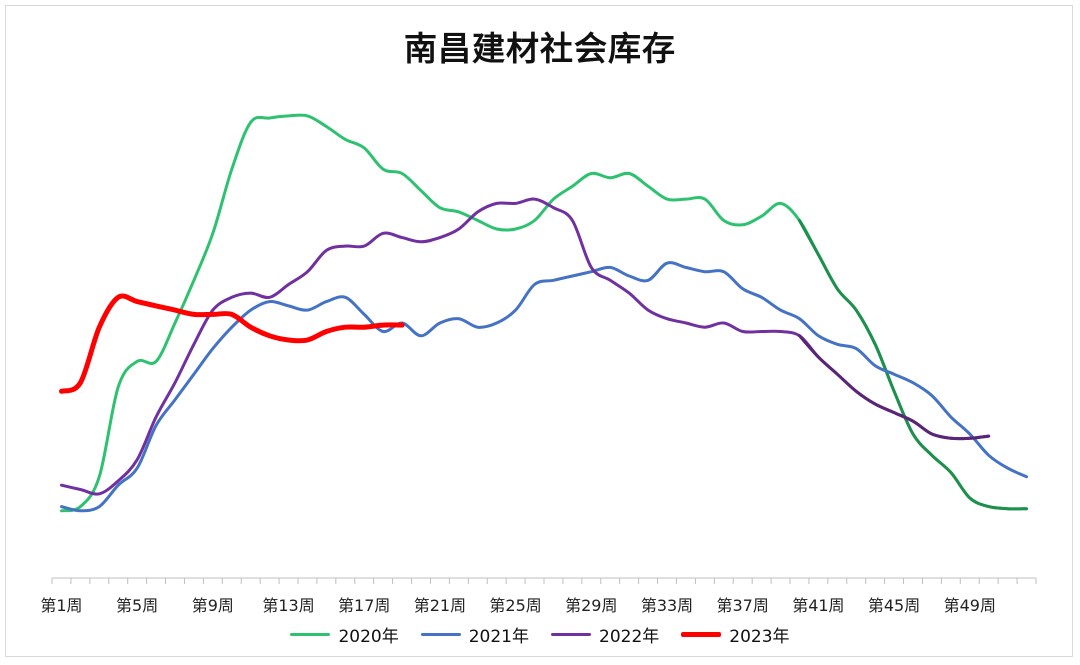 The width and height of the screenshot is (1080, 665). I want to click on x-tick-label: 第49周, so click(970, 605).